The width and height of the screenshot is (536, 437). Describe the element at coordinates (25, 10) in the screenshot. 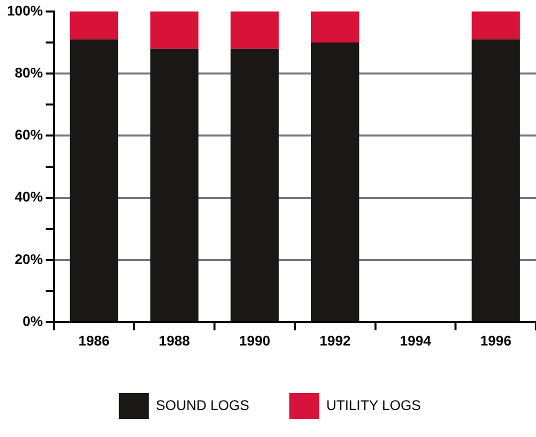

I see `y-tick-label: 100%` at that location.